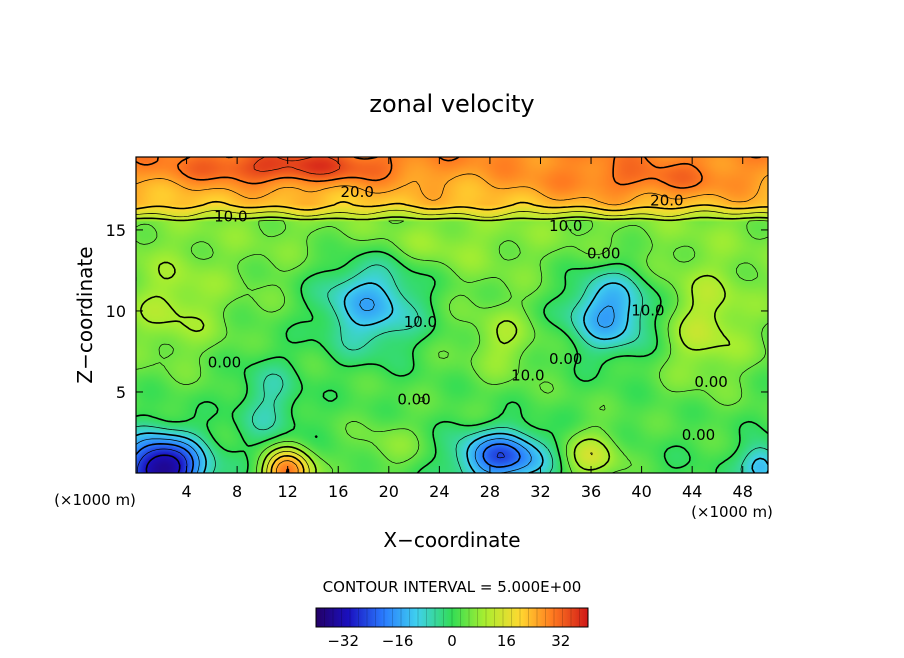 Image resolution: width=904 pixels, height=658 pixels. Describe the element at coordinates (343, 641) in the screenshot. I see `colorbar-tick-label: −32` at that location.